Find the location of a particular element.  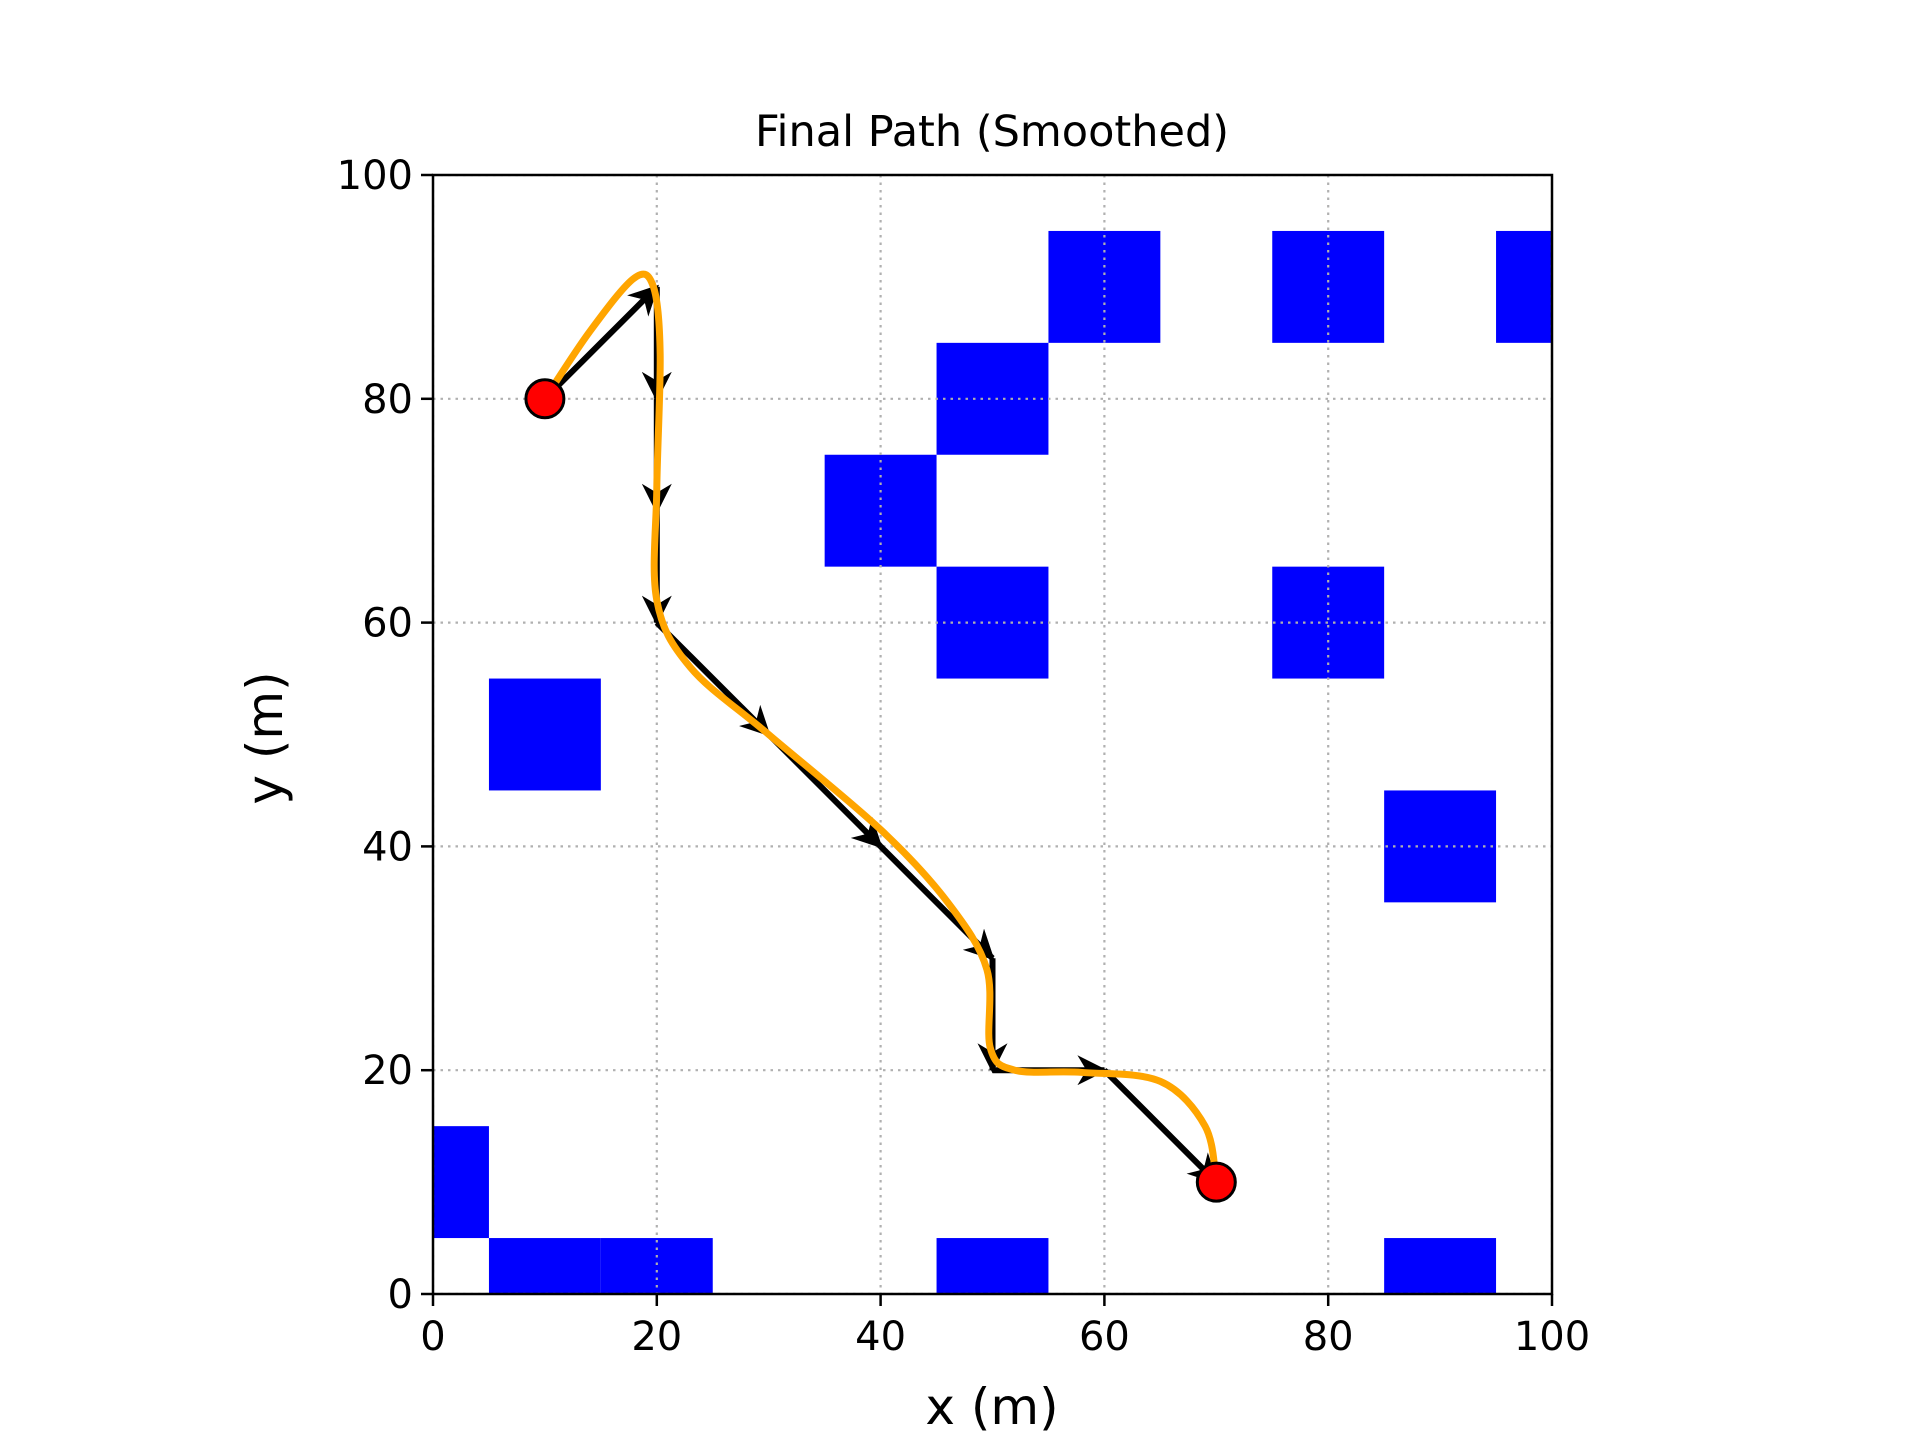

x-tick-label: 60 is located at coordinates (1104, 1337).